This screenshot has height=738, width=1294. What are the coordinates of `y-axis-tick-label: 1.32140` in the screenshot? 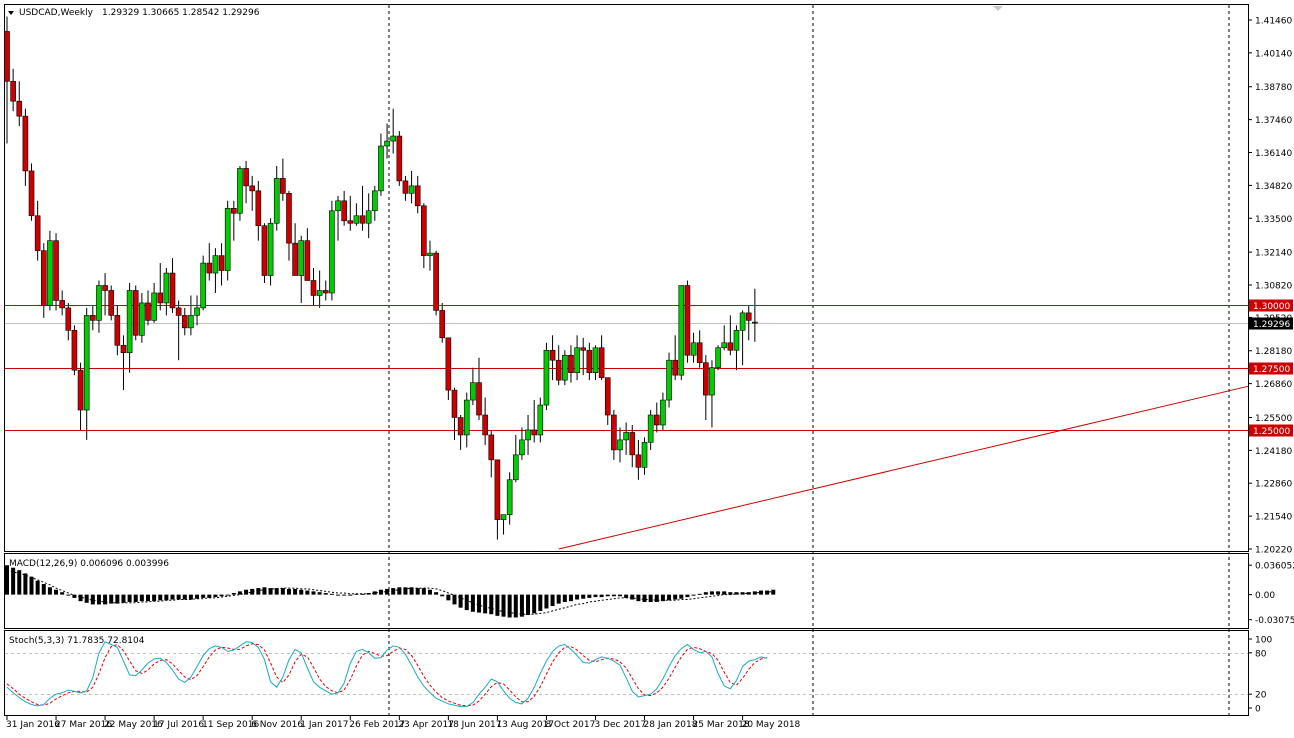 It's located at (1273, 254).